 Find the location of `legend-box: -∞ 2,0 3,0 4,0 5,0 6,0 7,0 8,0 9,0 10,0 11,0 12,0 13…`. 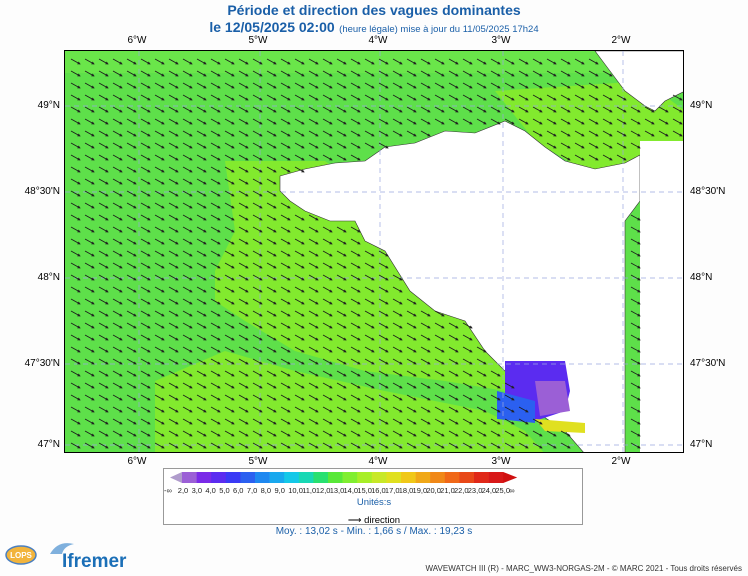

legend-box: -∞ 2,0 3,0 4,0 5,0 6,0 7,0 8,0 9,0 10,0 11,0 12,0 13… is located at coordinates (373, 497).